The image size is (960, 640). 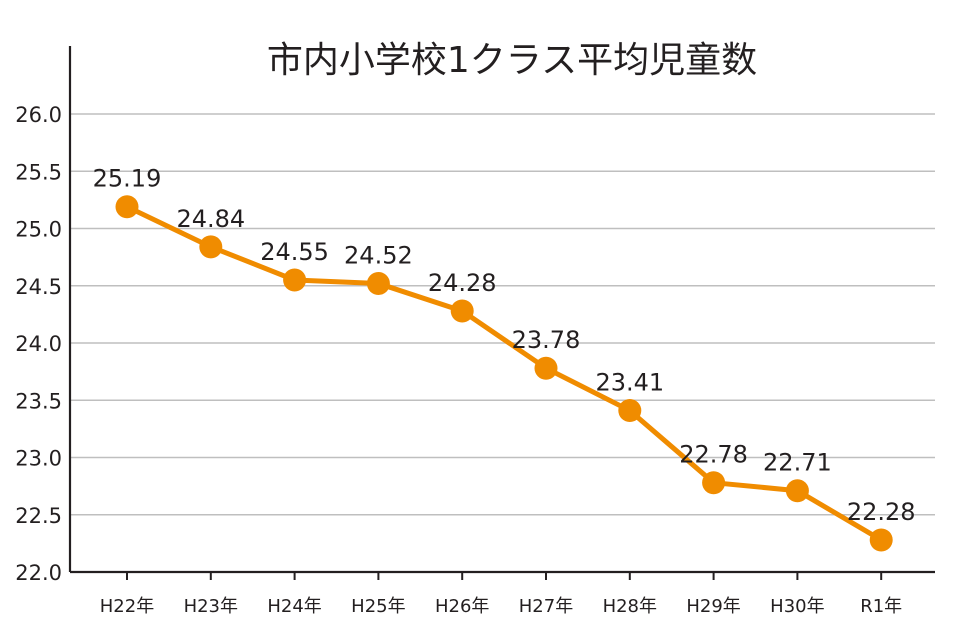 What do you see at coordinates (881, 606) in the screenshot?
I see `x-tick-label: R1年` at bounding box center [881, 606].